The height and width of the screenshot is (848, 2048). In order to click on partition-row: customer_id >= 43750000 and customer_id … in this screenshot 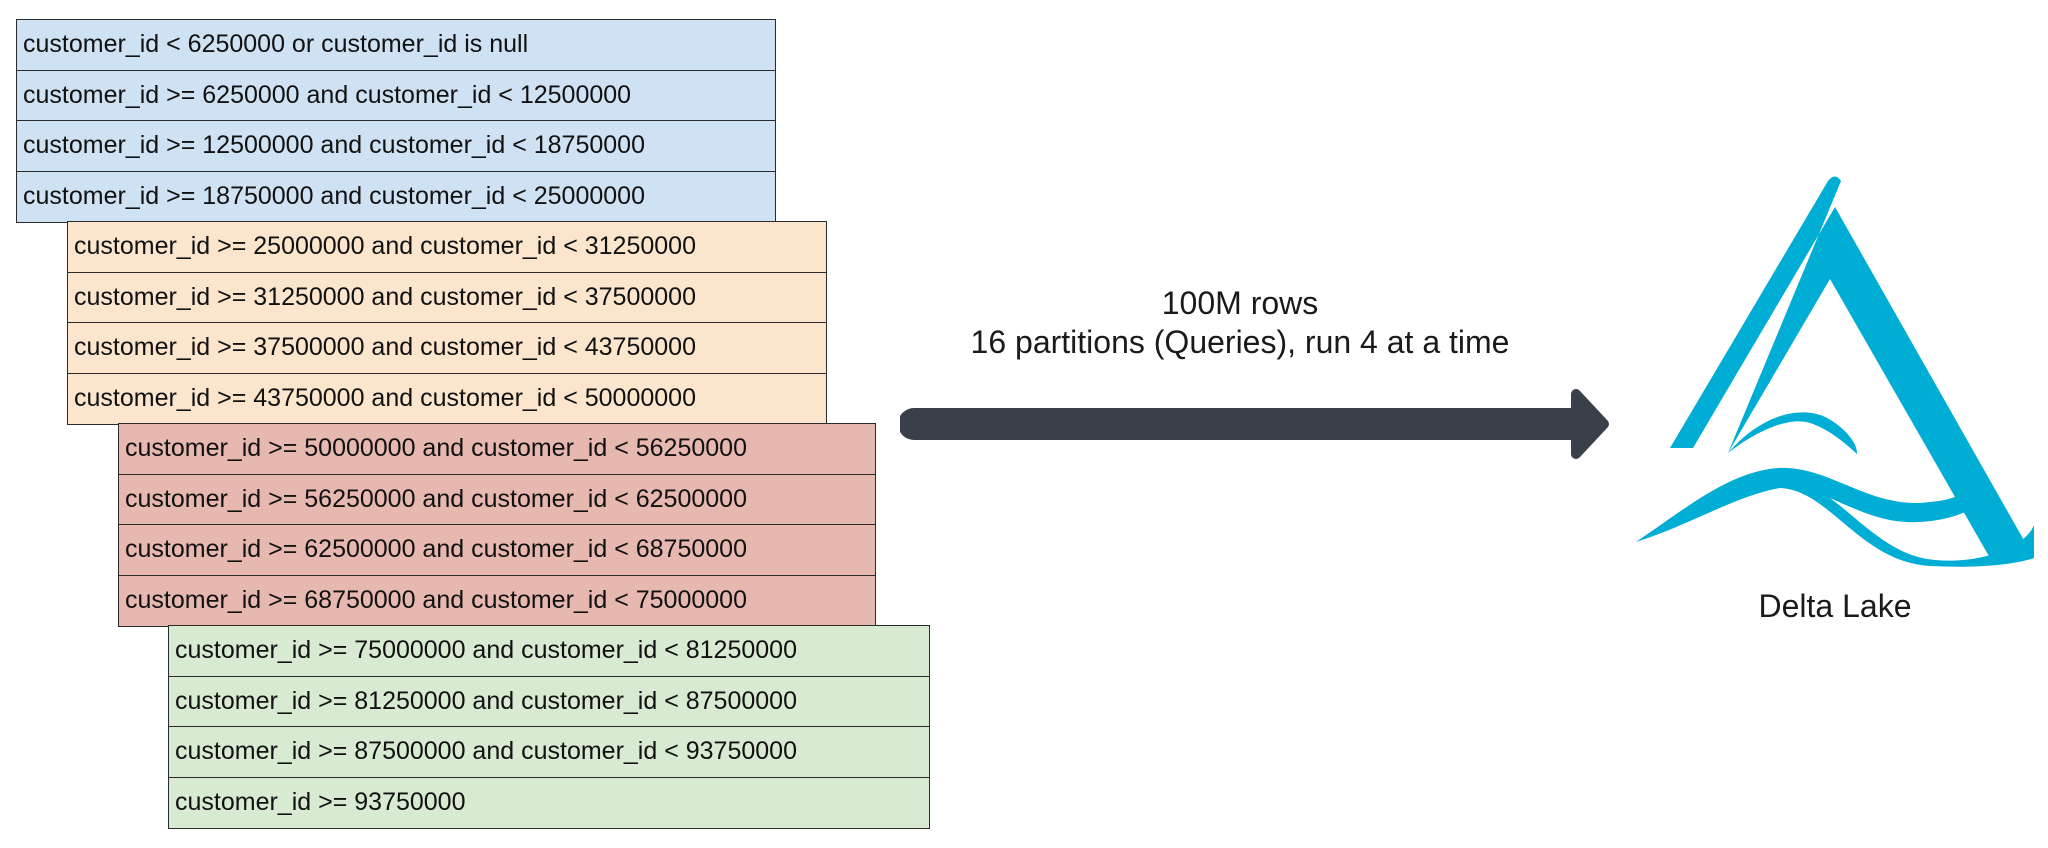, I will do `click(385, 397)`.